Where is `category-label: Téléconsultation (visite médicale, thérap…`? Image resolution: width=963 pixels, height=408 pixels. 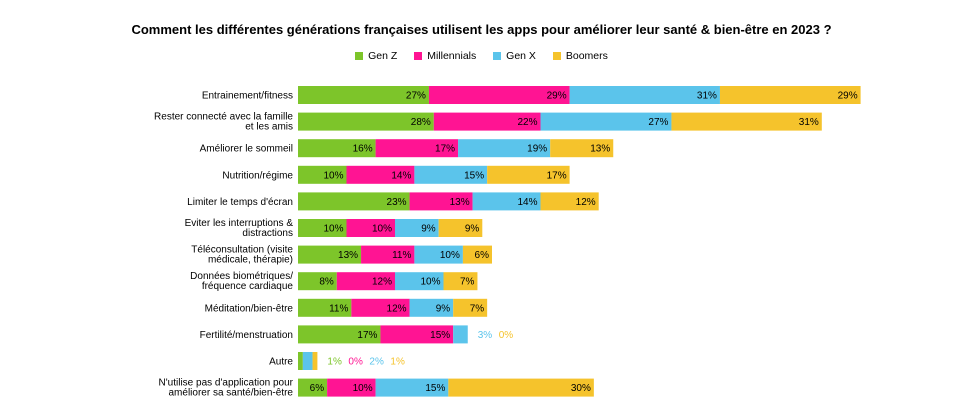
category-label: Téléconsultation (visite médicale, thérap… is located at coordinates (242, 255).